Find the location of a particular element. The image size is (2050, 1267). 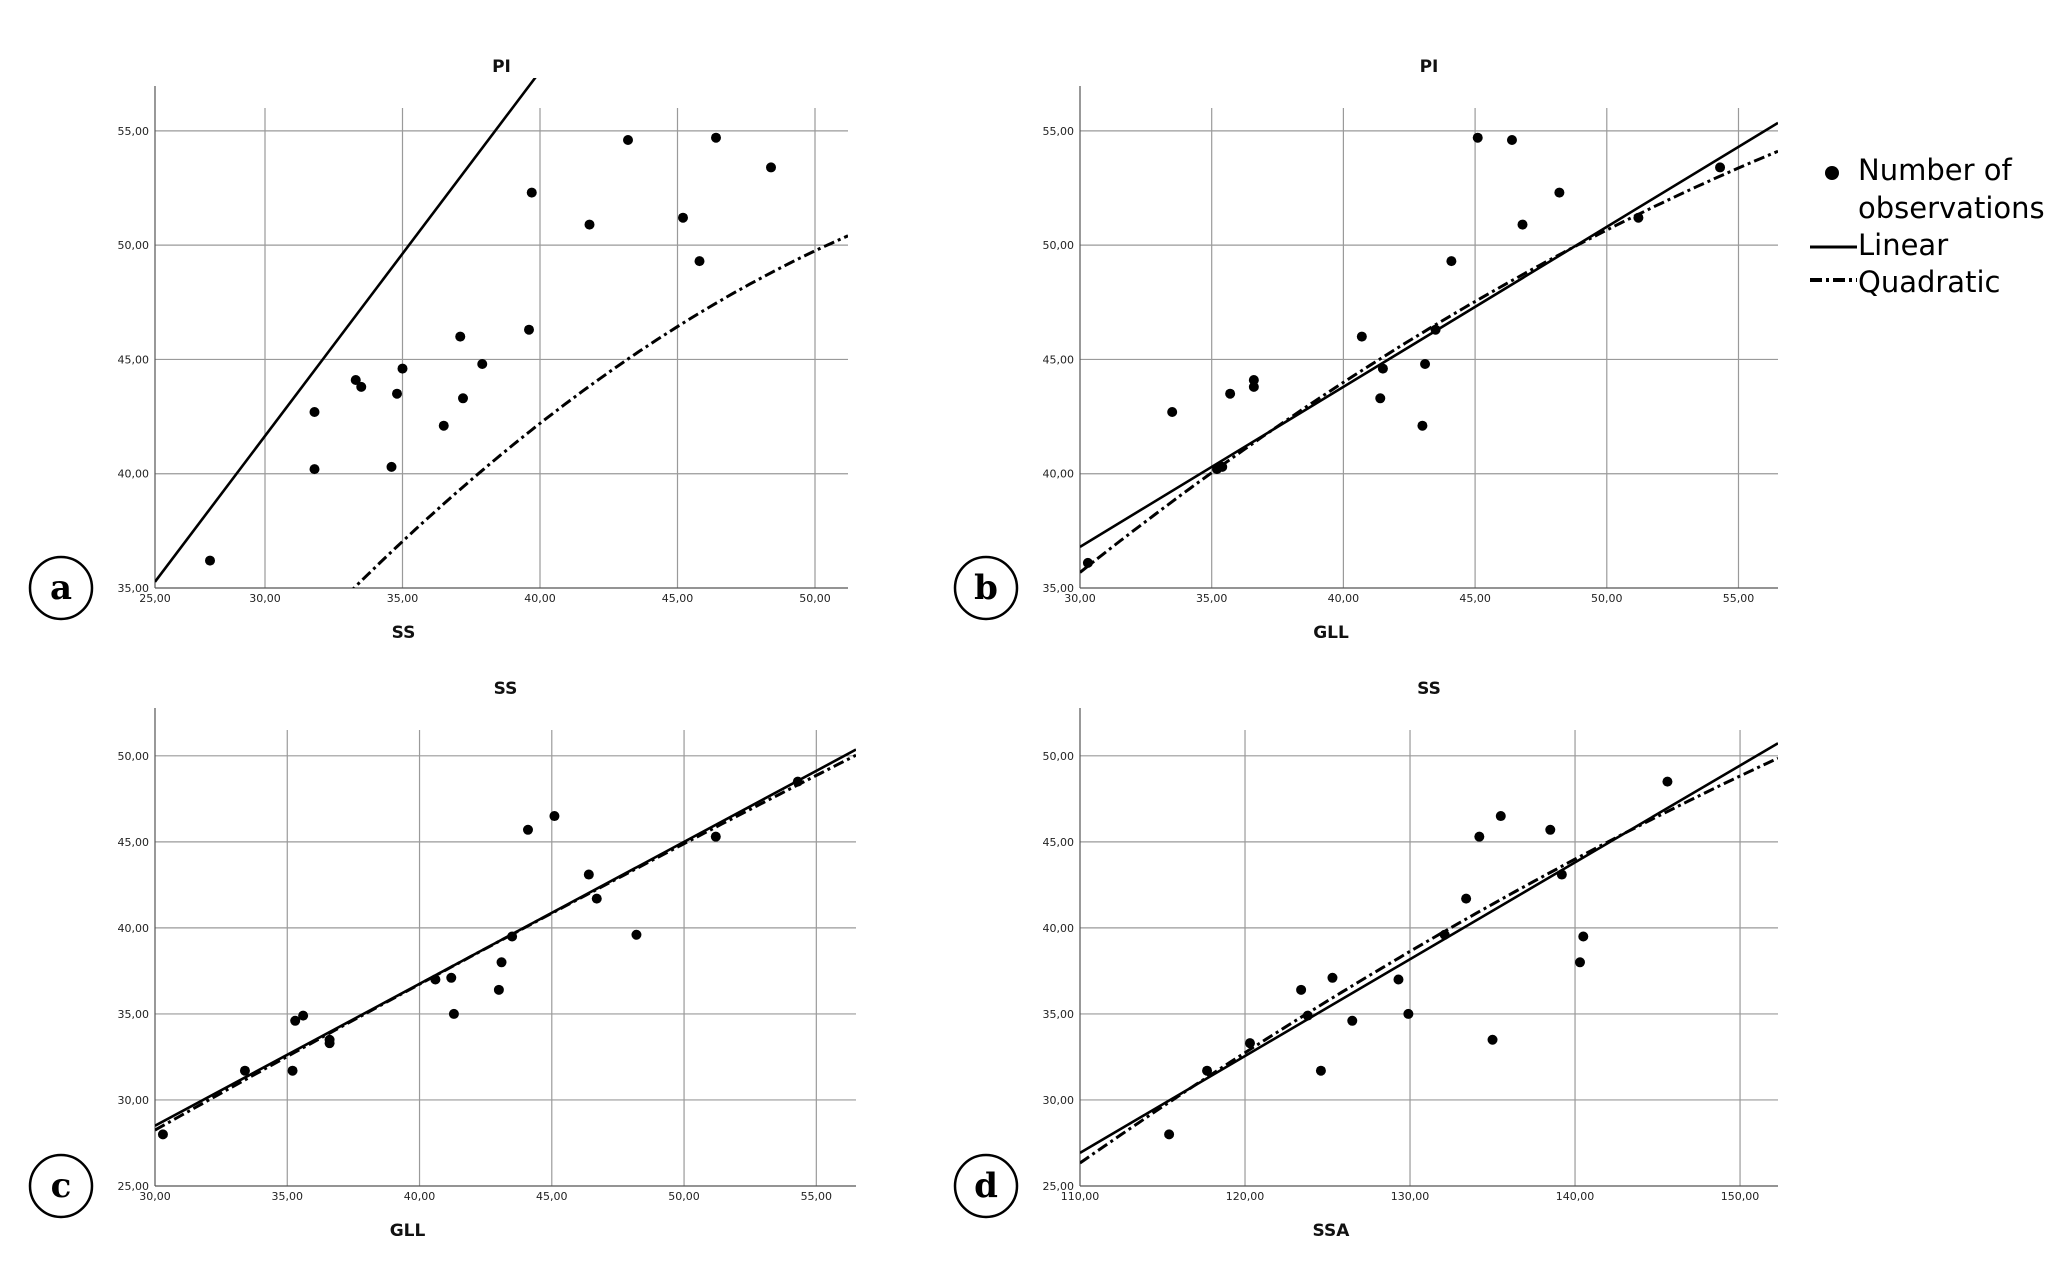

x-axis-title: GLL is located at coordinates (408, 1231).